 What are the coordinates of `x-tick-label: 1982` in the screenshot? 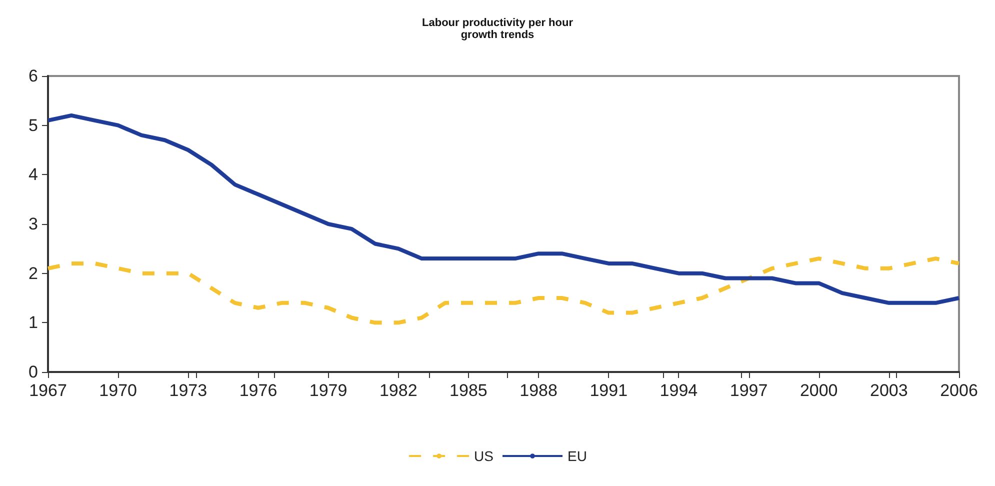 It's located at (398, 390).